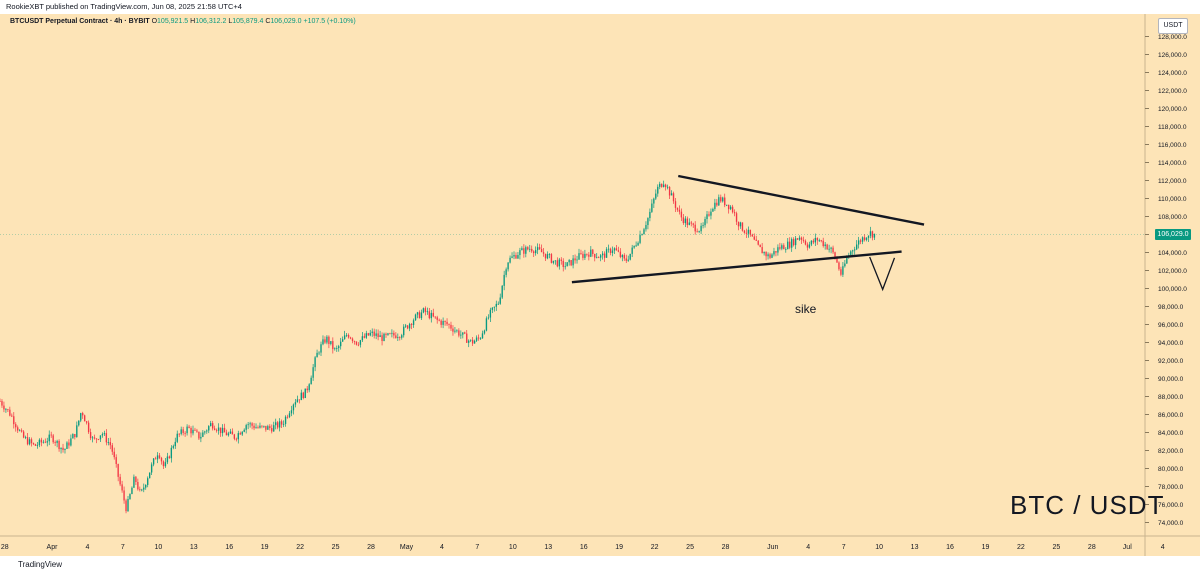  I want to click on x-tick-label: 16, so click(229, 547).